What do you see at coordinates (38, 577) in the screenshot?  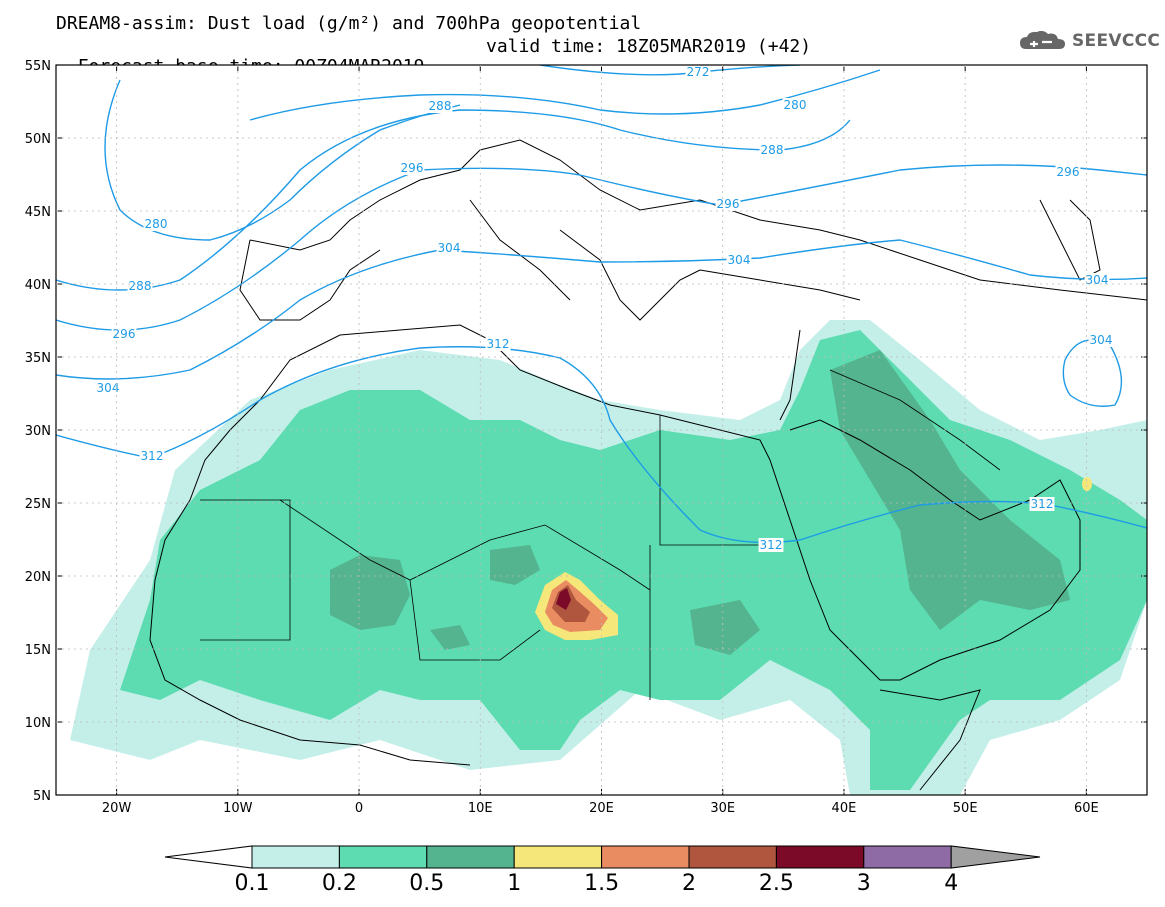 I see `lat-label: 20N` at bounding box center [38, 577].